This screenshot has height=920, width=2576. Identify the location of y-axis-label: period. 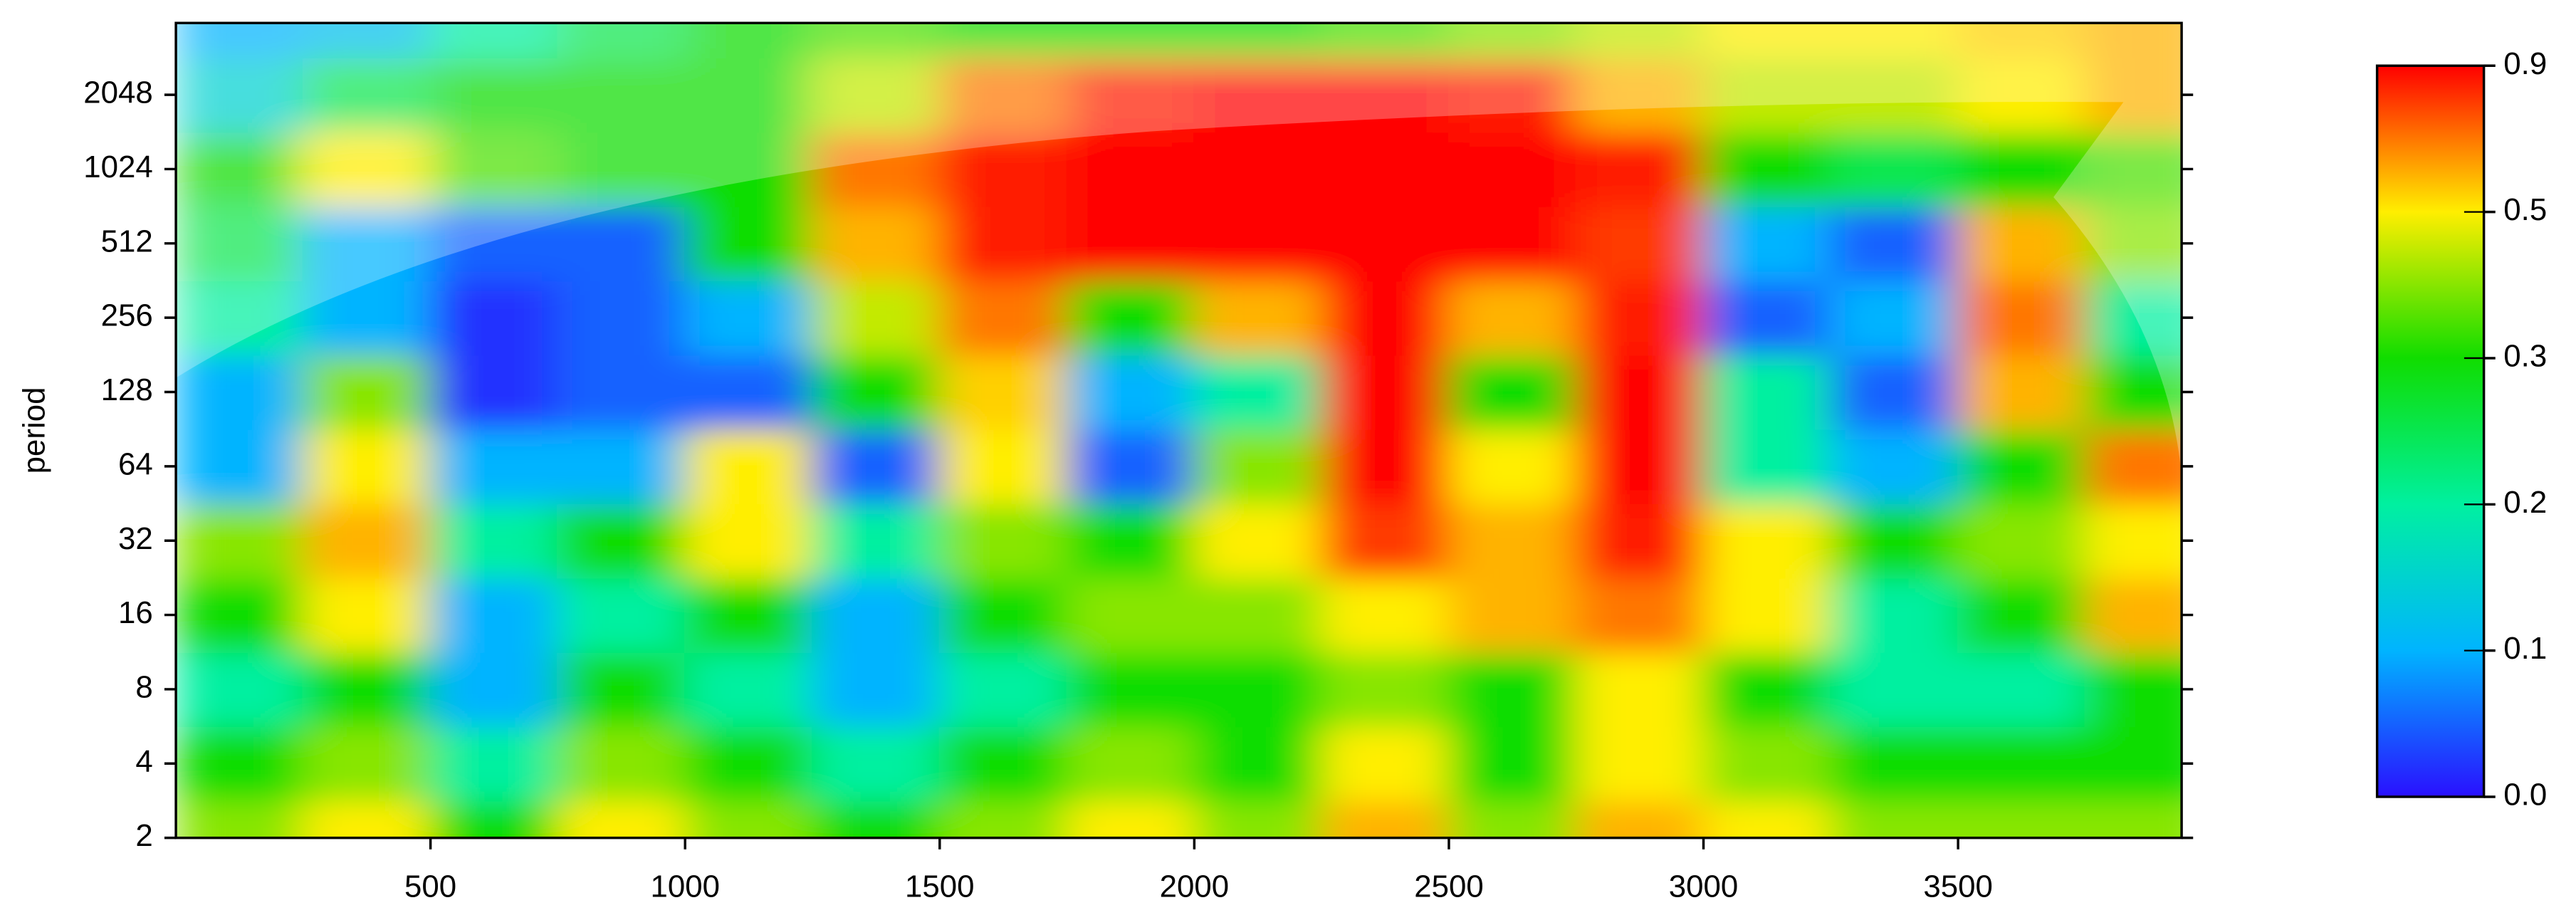
(34, 431).